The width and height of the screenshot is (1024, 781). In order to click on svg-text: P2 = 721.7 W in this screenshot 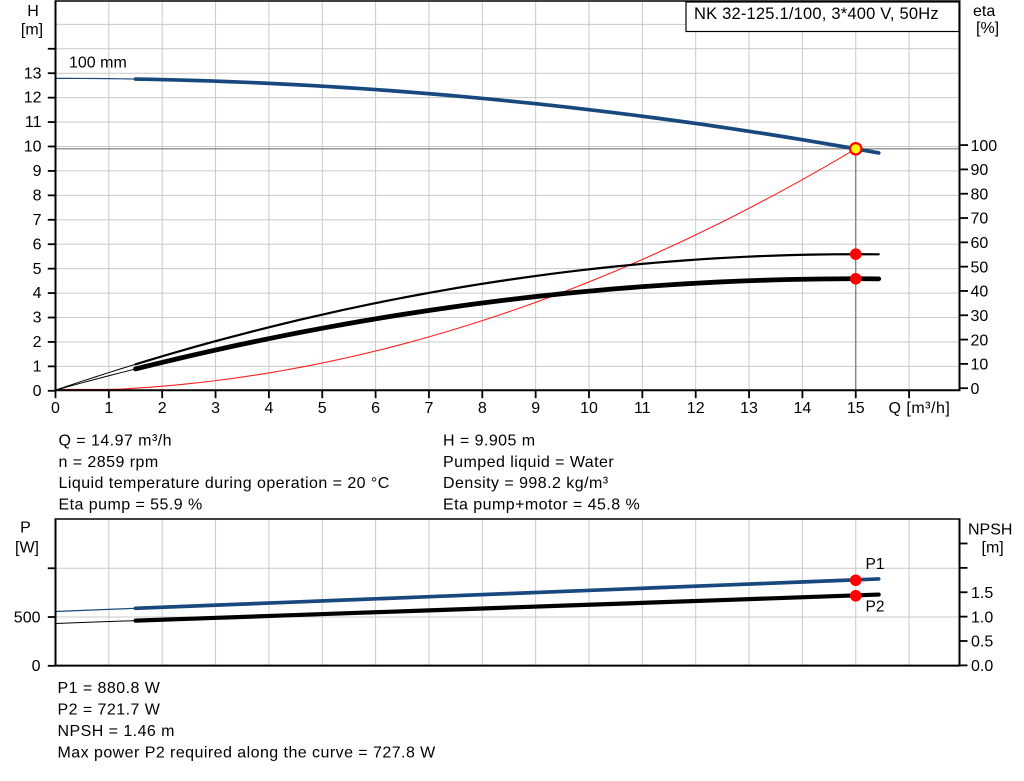, I will do `click(109, 710)`.